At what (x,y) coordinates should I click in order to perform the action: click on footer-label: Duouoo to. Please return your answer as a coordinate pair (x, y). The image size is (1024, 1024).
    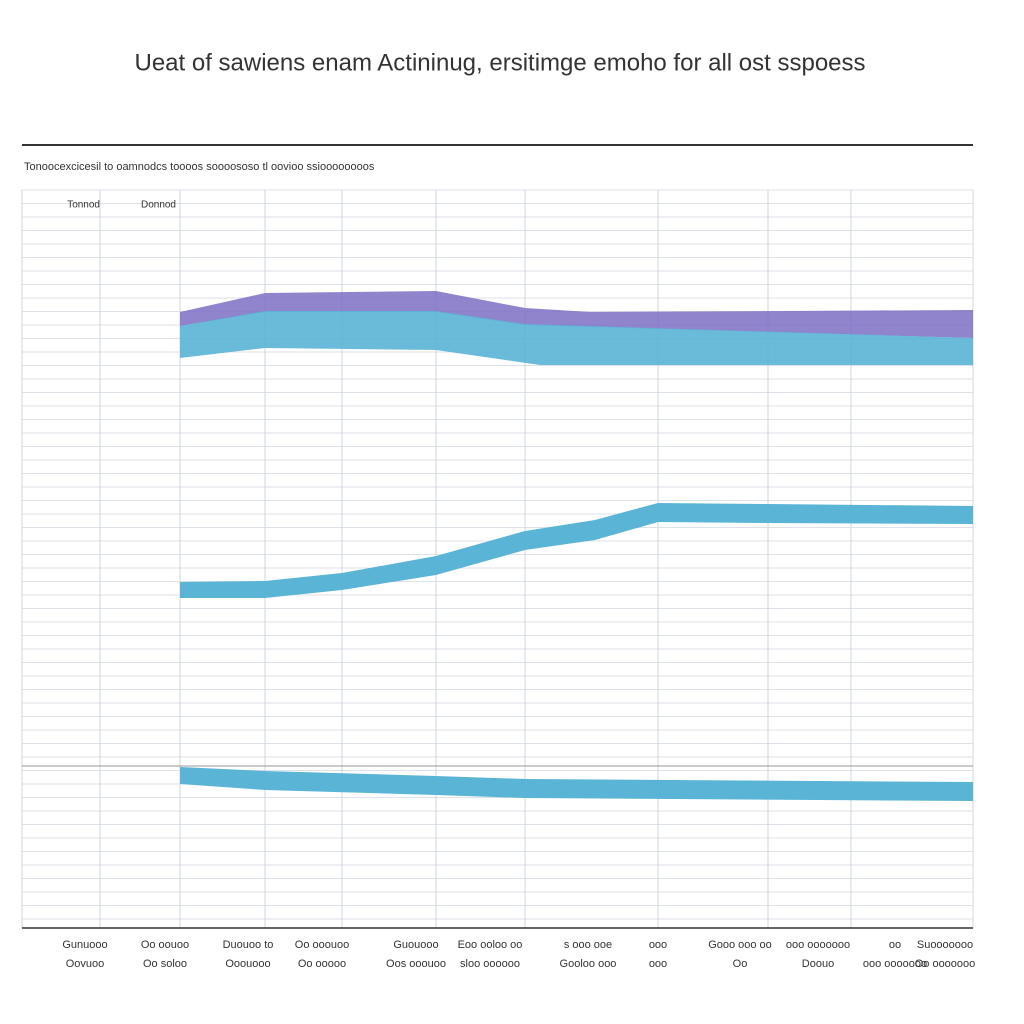
    Looking at the image, I should click on (248, 945).